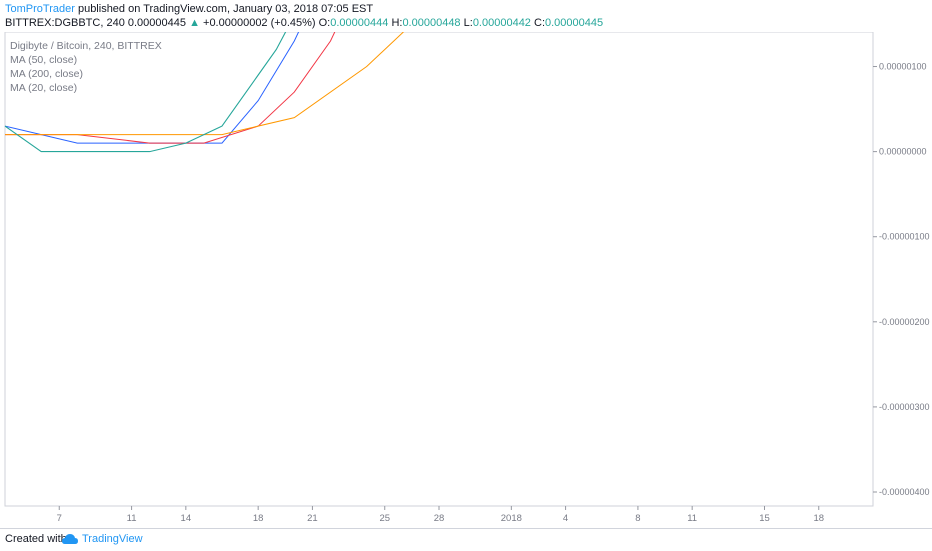  What do you see at coordinates (186, 518) in the screenshot?
I see `x-tick-label: 14` at bounding box center [186, 518].